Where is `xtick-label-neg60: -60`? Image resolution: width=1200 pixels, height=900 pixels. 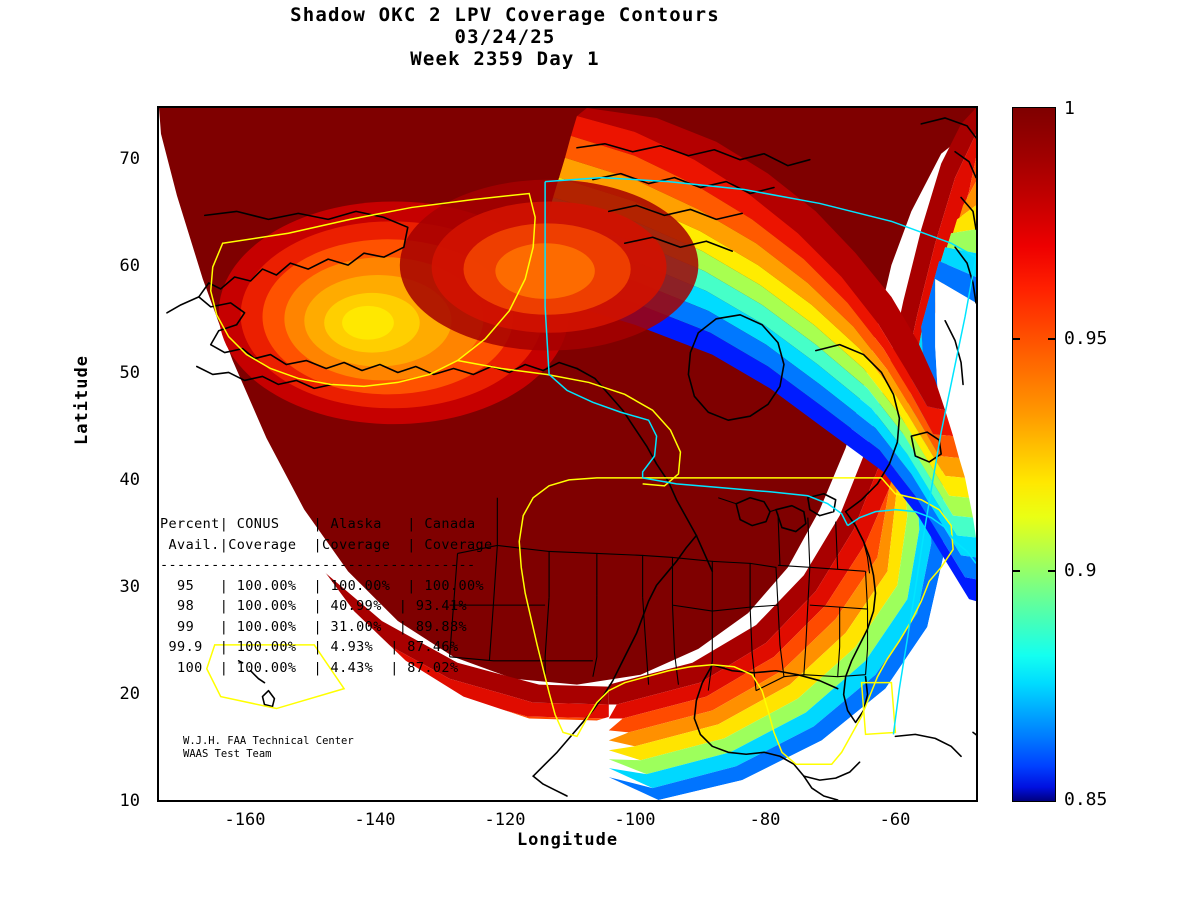
xtick-label-neg60: -60 is located at coordinates (895, 820).